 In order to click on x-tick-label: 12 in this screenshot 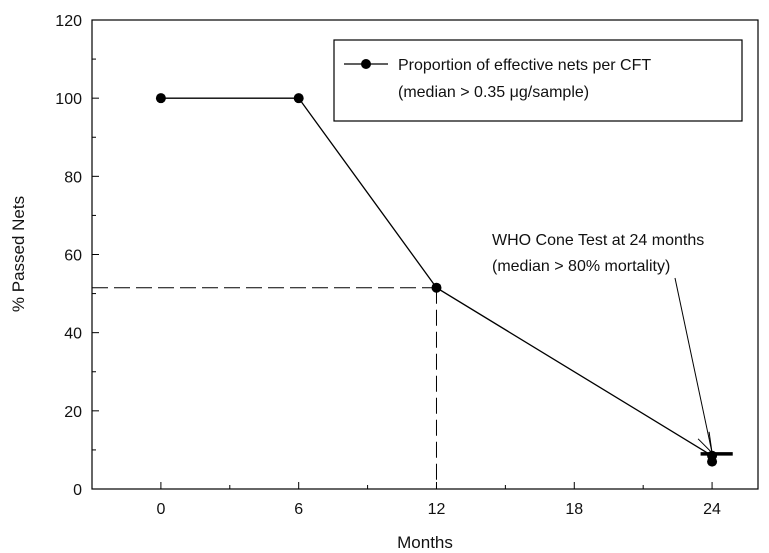, I will do `click(437, 509)`.